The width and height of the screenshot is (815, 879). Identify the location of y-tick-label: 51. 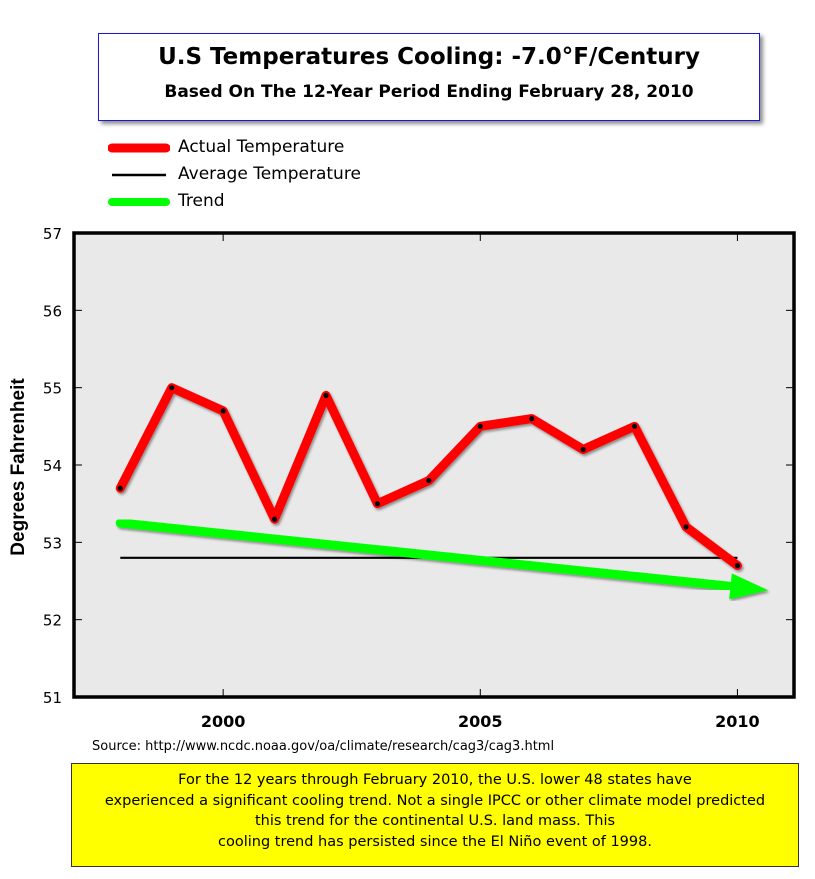
(52, 698).